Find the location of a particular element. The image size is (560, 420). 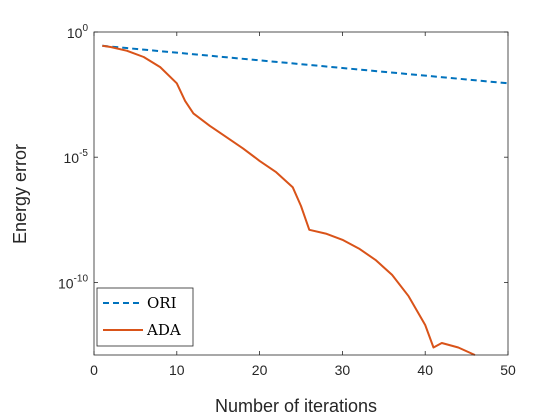

y-tick-label: 10⁻⁵ is located at coordinates (76, 157).